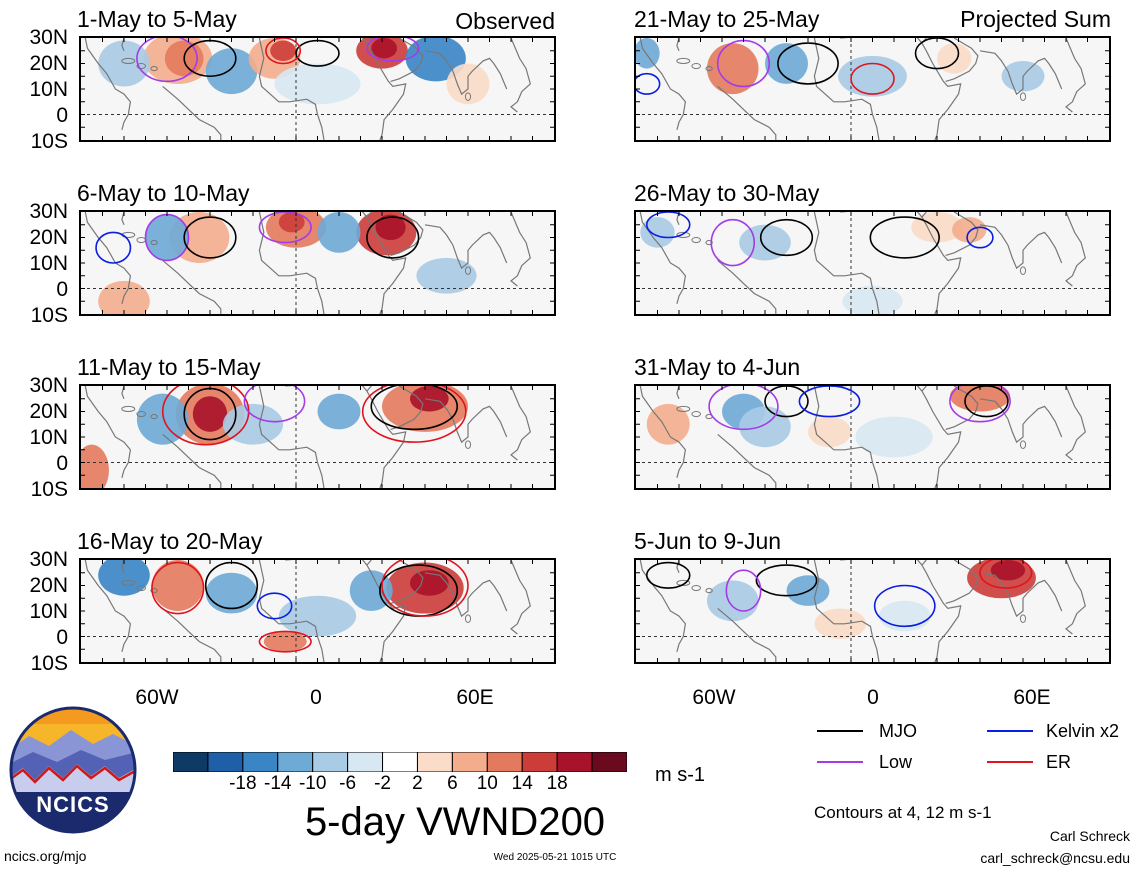 The width and height of the screenshot is (1135, 872). I want to click on colorbar-label: 14, so click(522, 783).